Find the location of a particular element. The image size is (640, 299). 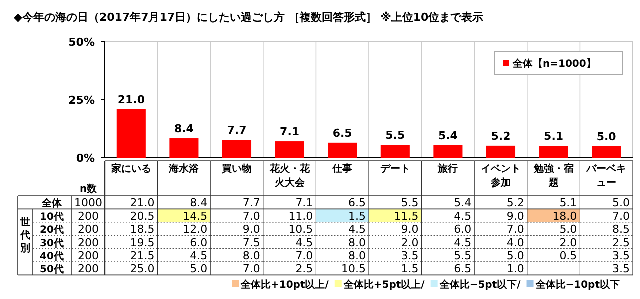

x-tick-label: 旅行 is located at coordinates (448, 170).